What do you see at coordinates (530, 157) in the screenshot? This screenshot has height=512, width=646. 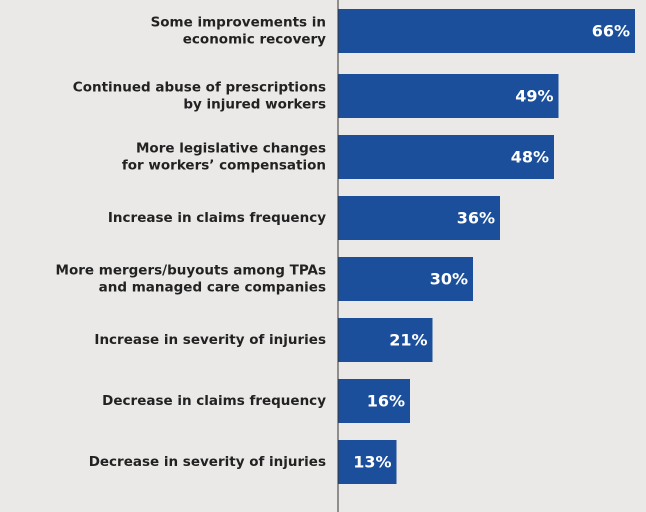 I see `value-label: 48%` at bounding box center [530, 157].